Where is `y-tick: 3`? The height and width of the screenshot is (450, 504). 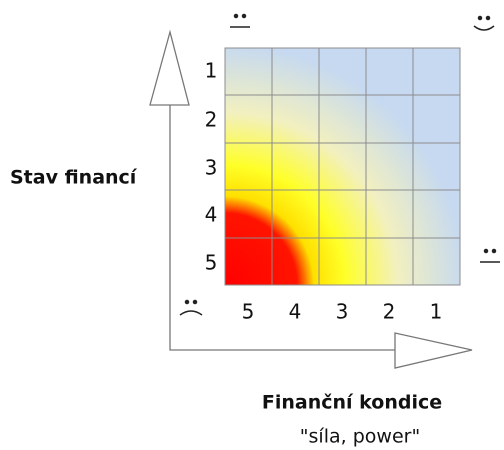
y-tick: 3 is located at coordinates (211, 168).